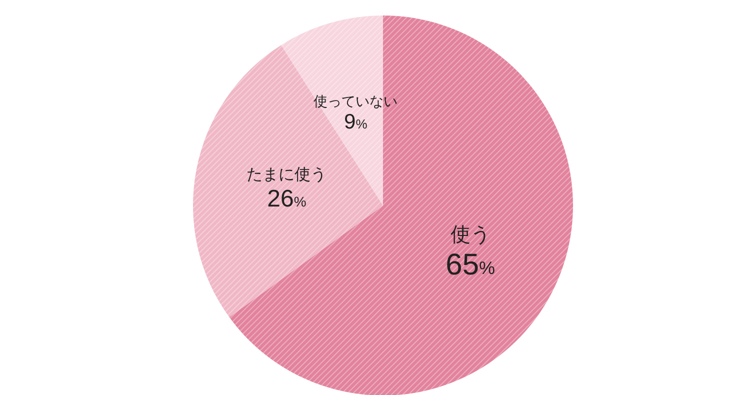 The width and height of the screenshot is (750, 395). I want to click on slice-label: たまに使う, so click(286, 175).